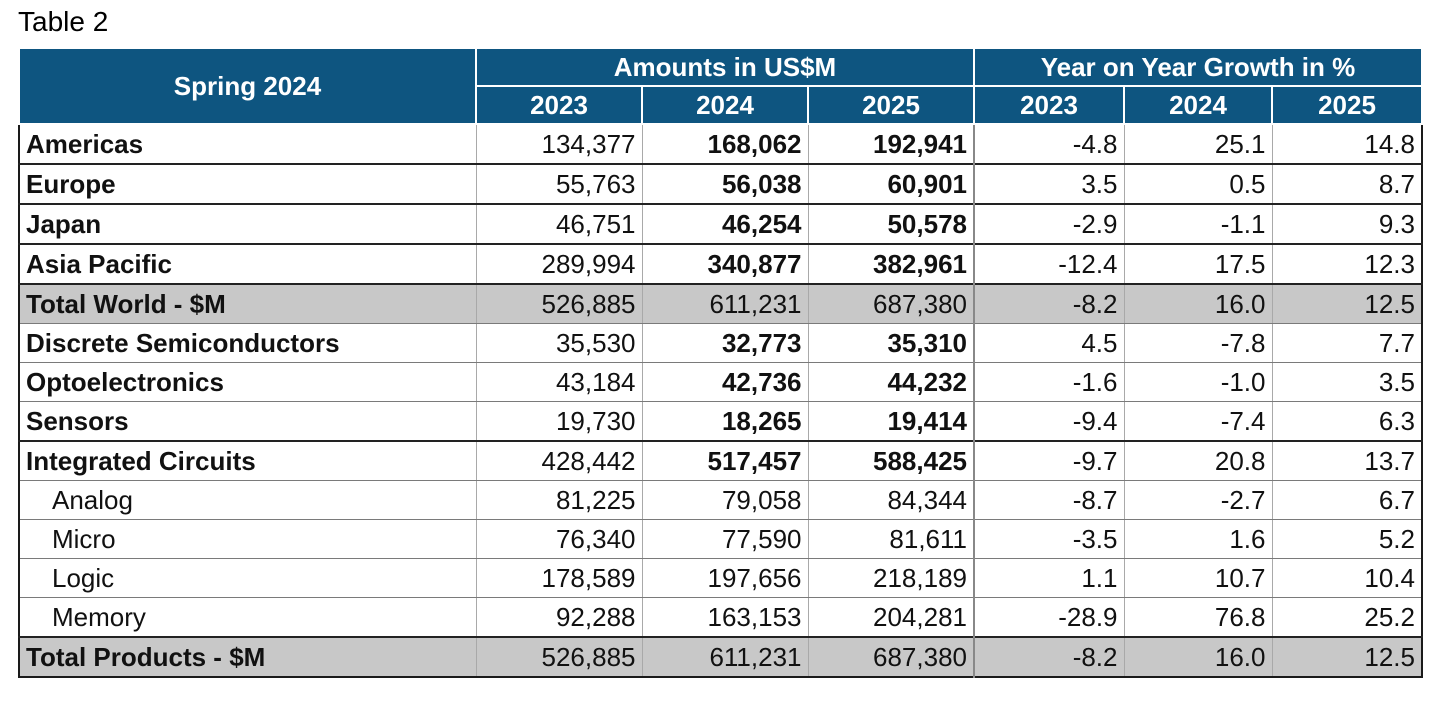  I want to click on growth-cell: 7.7, so click(1347, 343).